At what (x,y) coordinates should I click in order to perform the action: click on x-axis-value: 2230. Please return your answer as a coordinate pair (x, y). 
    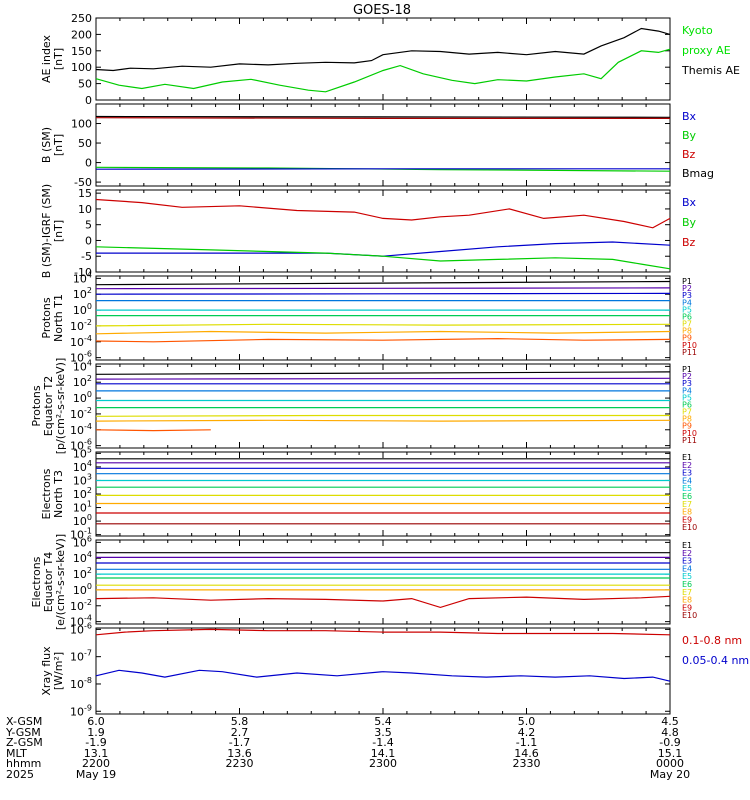
    Looking at the image, I should click on (240, 763).